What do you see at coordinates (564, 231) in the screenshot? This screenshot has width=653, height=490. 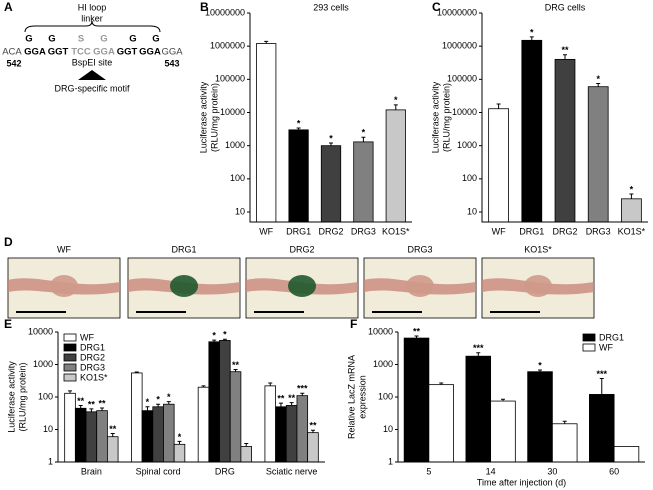 I see `x-tick-label: DRG2` at bounding box center [564, 231].